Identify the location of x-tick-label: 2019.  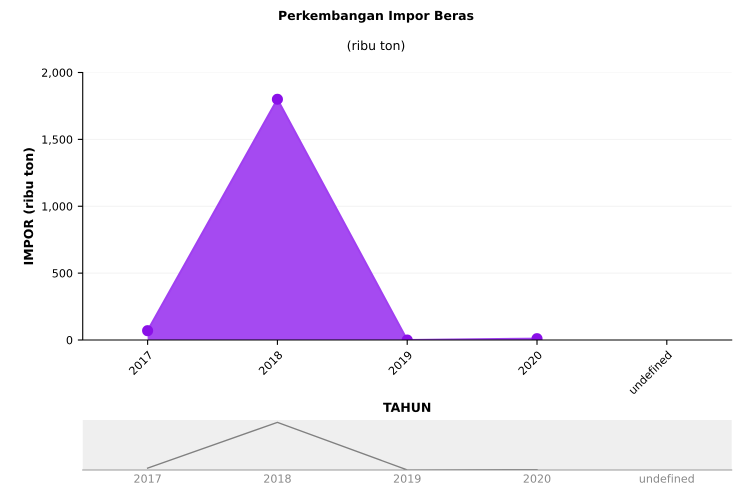
(407, 478).